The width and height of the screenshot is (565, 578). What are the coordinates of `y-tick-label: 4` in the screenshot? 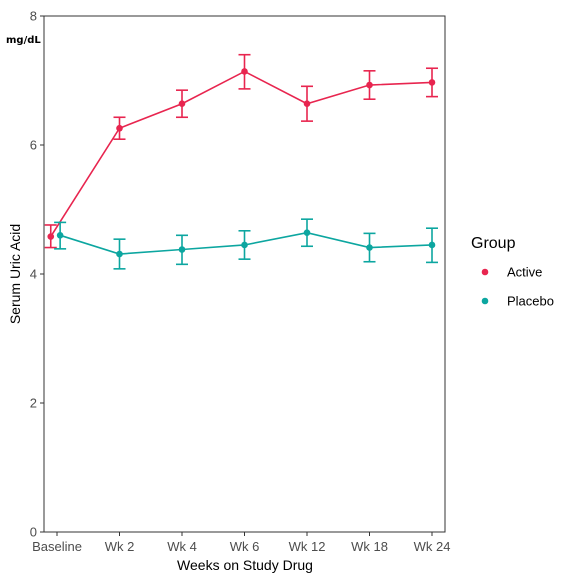 It's located at (33, 274).